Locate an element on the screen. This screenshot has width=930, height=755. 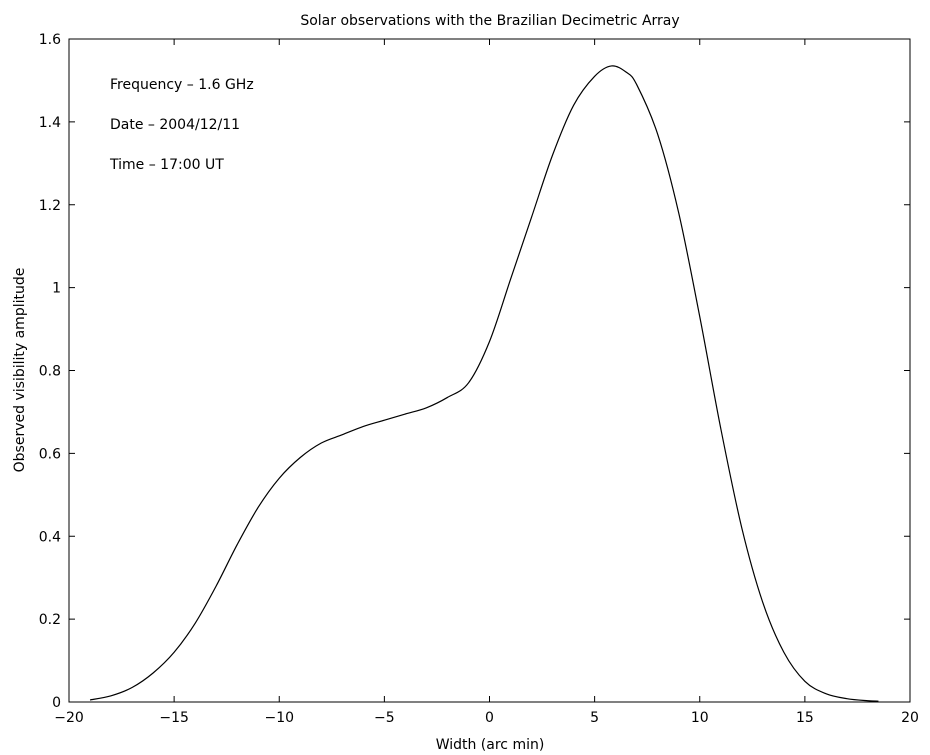
y-tick-label: 0.4 is located at coordinates (50, 537).